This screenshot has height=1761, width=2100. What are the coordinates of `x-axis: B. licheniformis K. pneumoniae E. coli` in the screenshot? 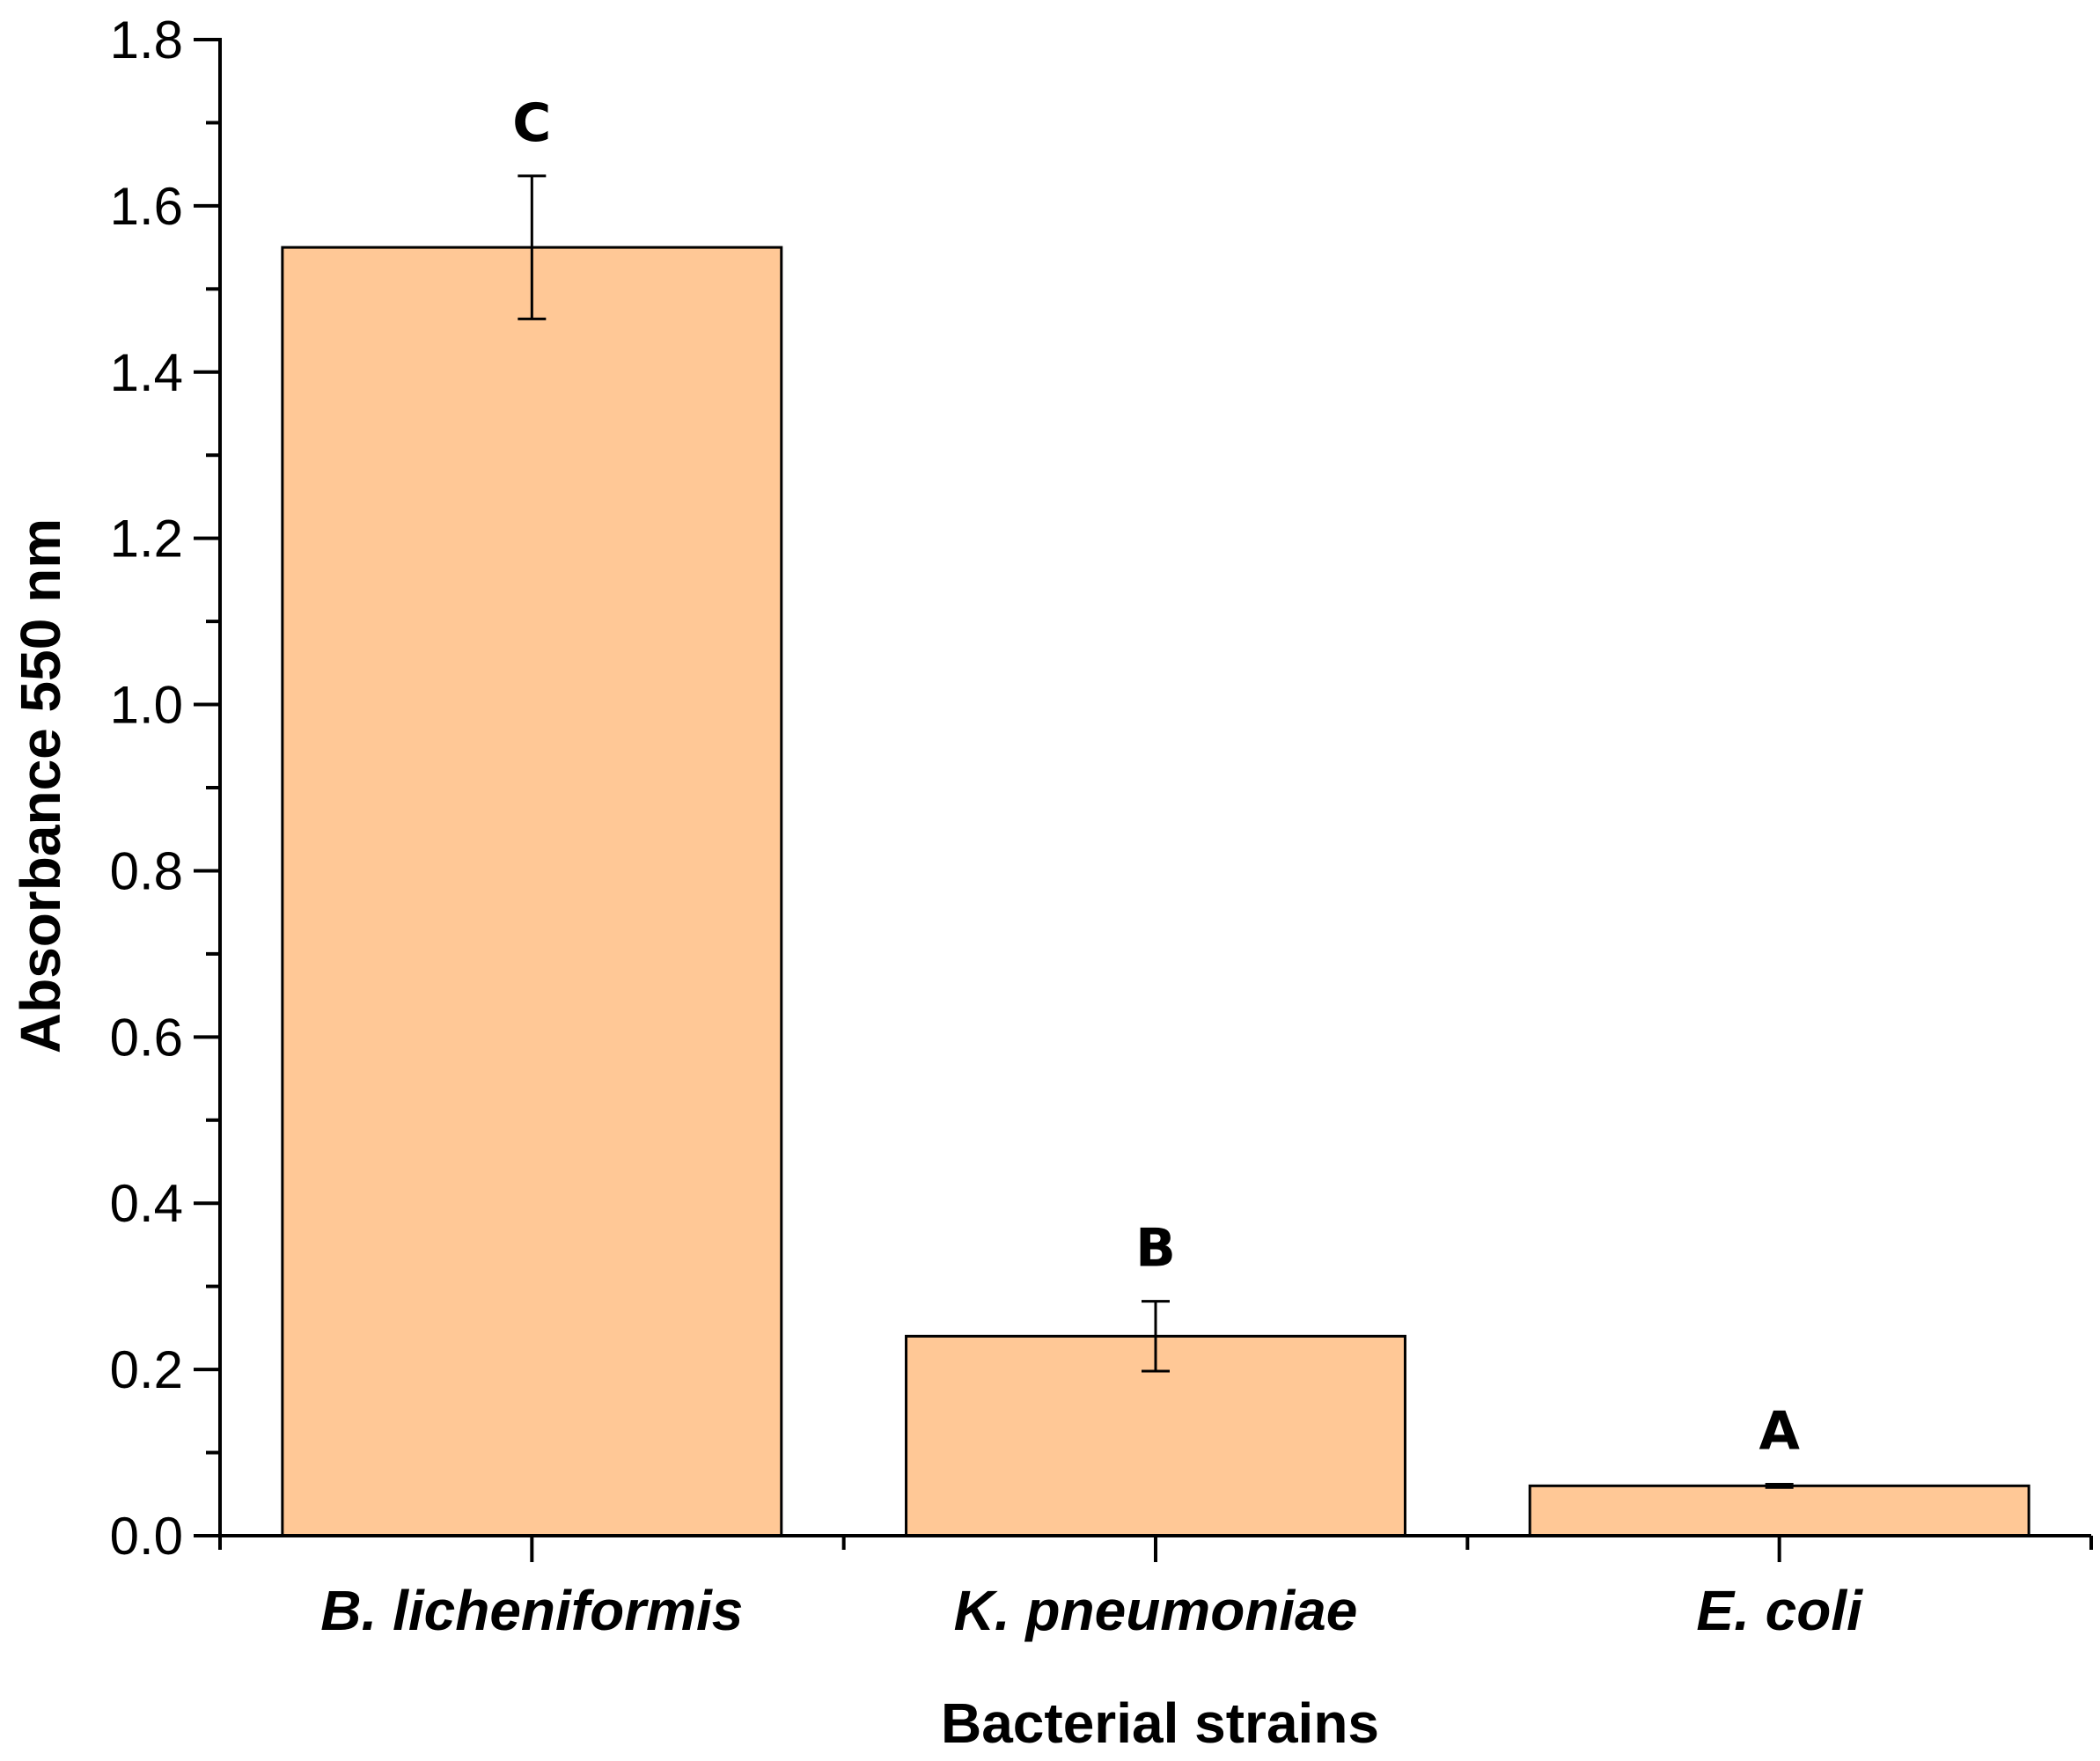 It's located at (1155, 1588).